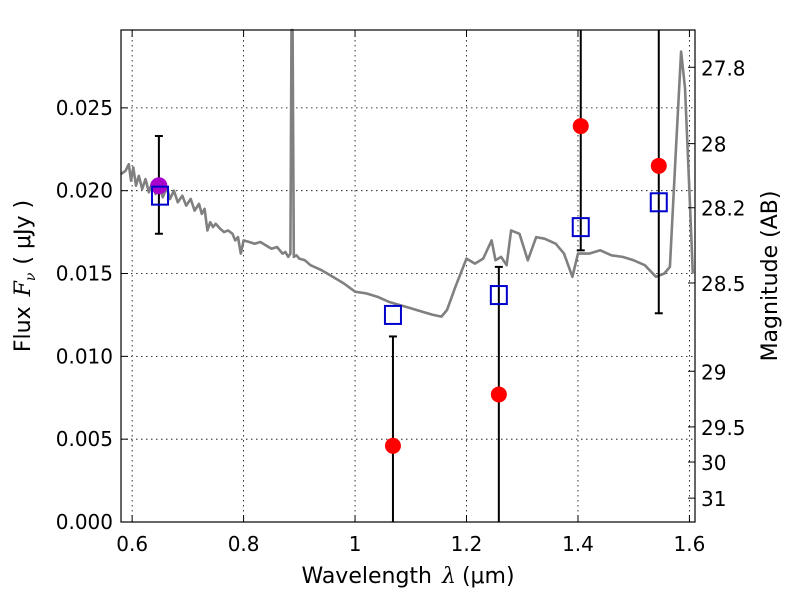 The image size is (800, 600). I want to click on y2-tick-label: 29, so click(713, 372).